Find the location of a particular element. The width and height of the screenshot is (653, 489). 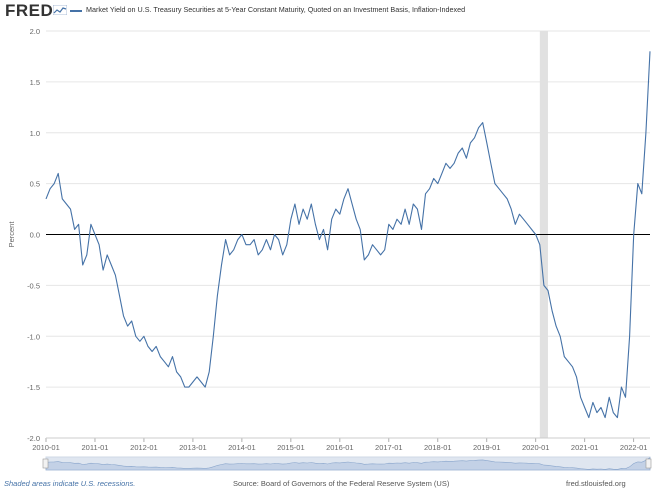

site-link: fred.stlouisfed.org is located at coordinates (596, 483).